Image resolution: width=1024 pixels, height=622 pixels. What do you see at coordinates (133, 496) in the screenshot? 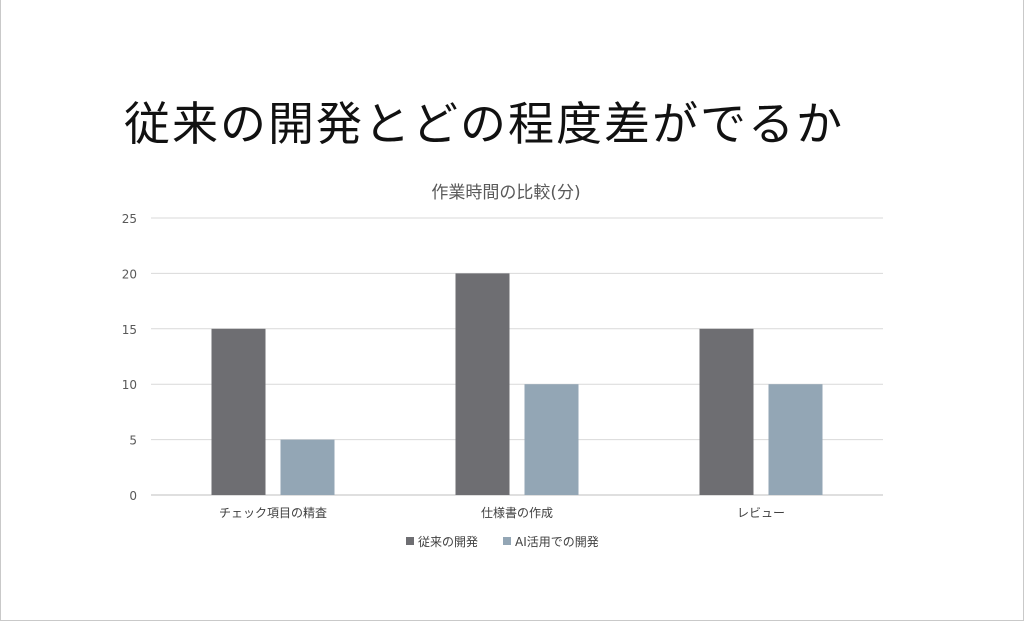
I see `y-tick-label: 0` at bounding box center [133, 496].